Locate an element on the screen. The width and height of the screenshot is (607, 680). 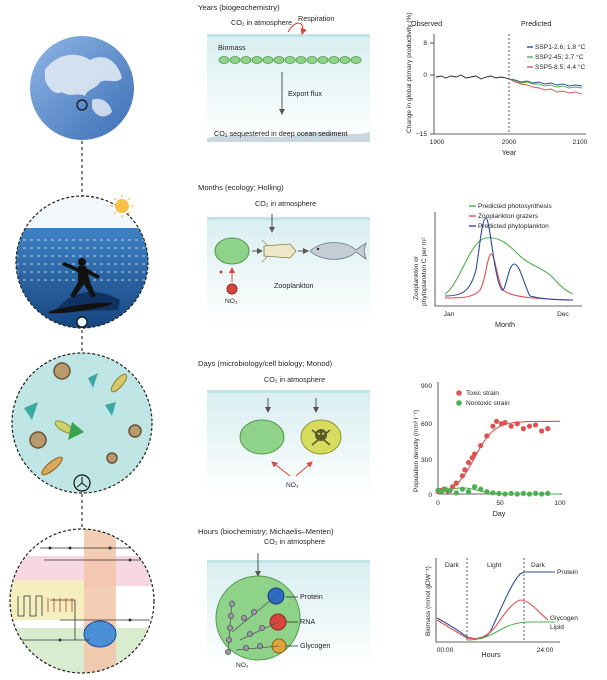
chart1-xtick: 2000 is located at coordinates (509, 142).